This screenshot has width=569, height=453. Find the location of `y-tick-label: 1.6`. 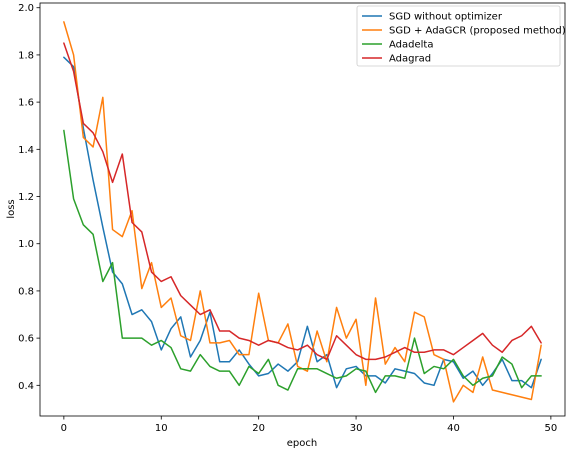

y-tick-label: 1.6 is located at coordinates (26, 103).